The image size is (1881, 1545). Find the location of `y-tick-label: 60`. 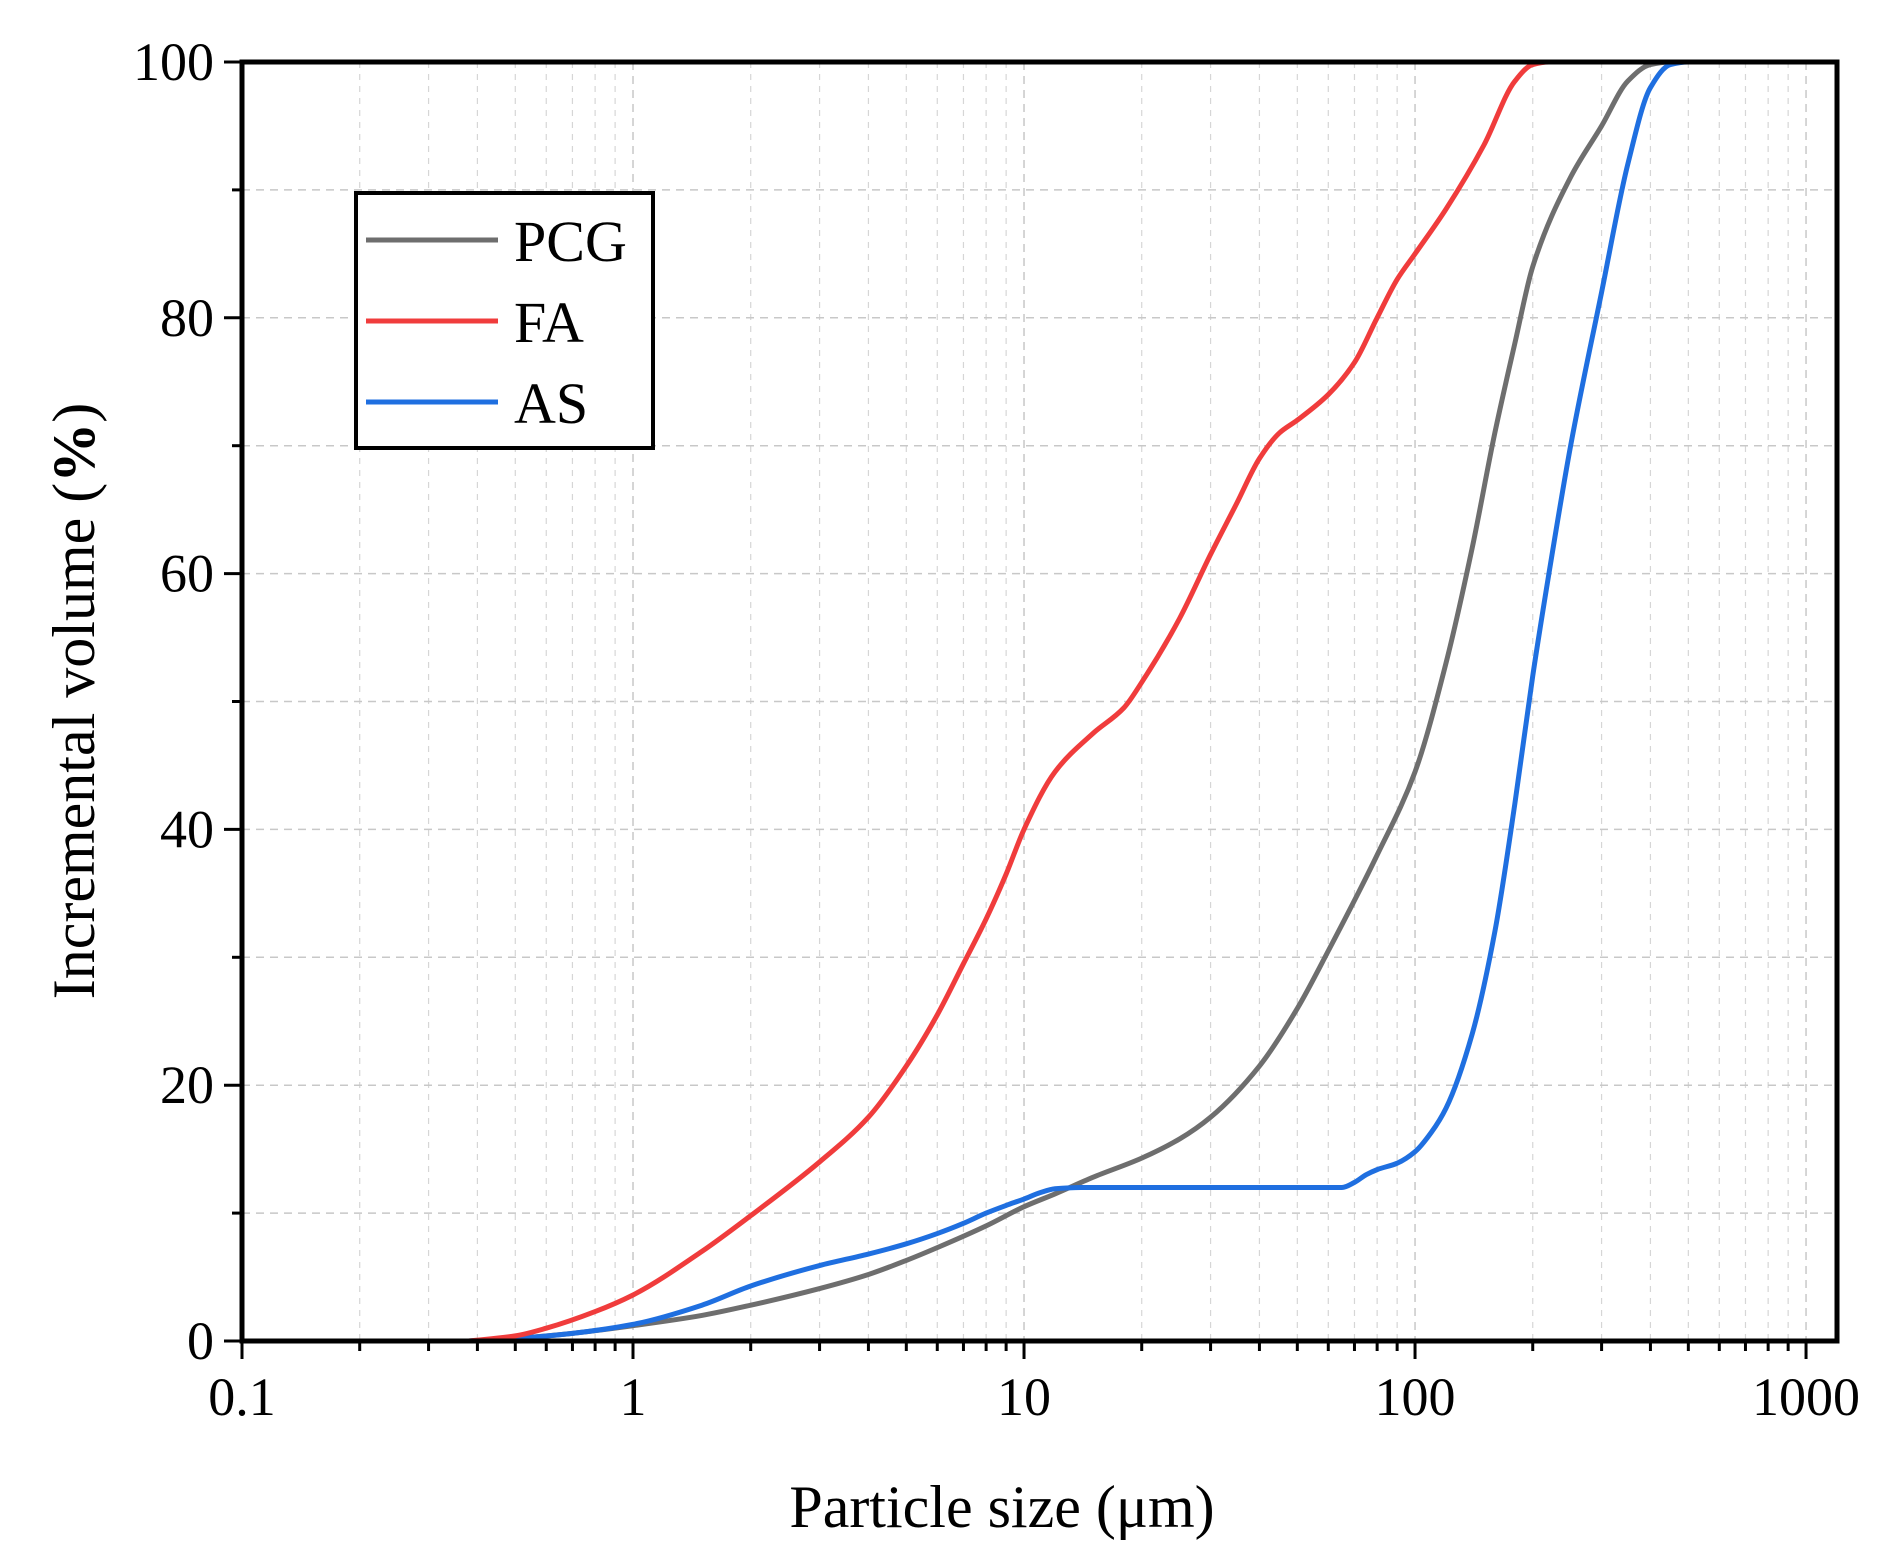

y-tick-label: 60 is located at coordinates (187, 574).